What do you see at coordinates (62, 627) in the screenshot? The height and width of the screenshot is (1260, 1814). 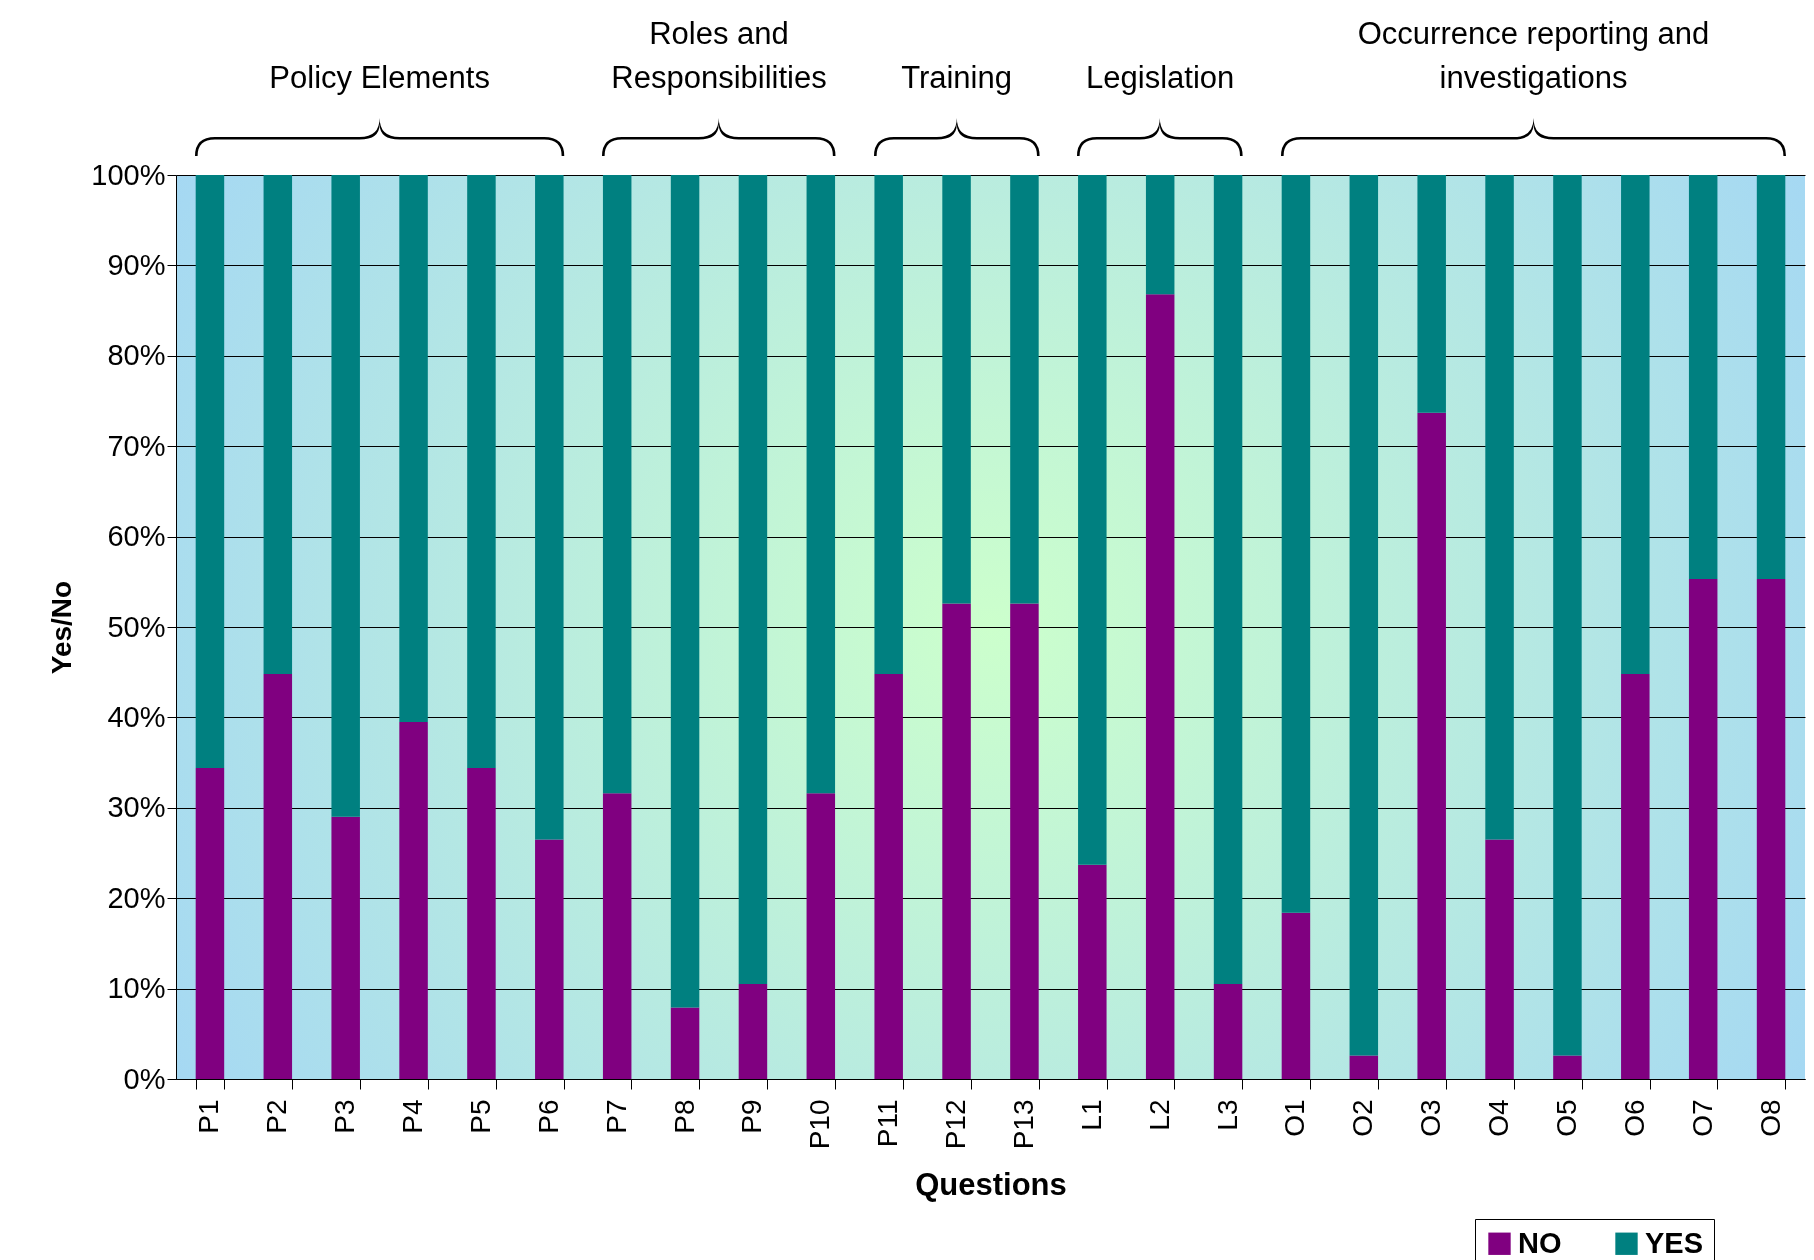 I see `y-axis-title: Yes/No` at bounding box center [62, 627].